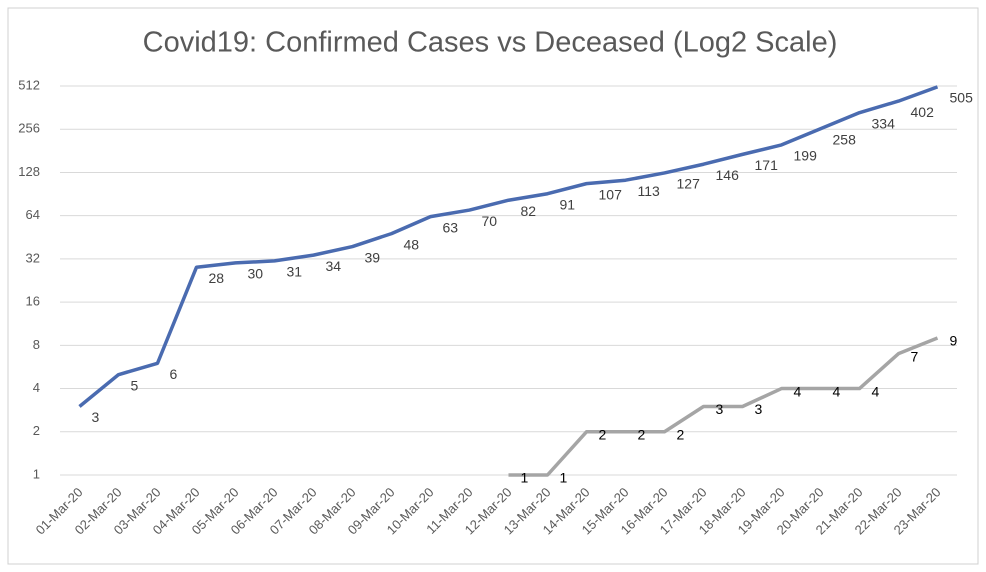  Describe the element at coordinates (29, 128) in the screenshot. I see `y-tick-label: 256` at that location.